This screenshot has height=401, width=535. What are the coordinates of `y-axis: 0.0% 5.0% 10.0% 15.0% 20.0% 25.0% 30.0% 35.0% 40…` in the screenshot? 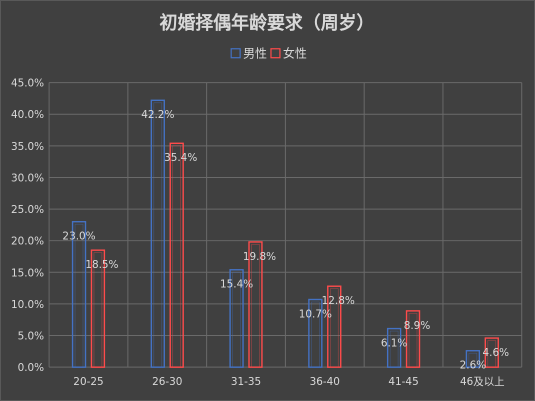 It's located at (27, 226).